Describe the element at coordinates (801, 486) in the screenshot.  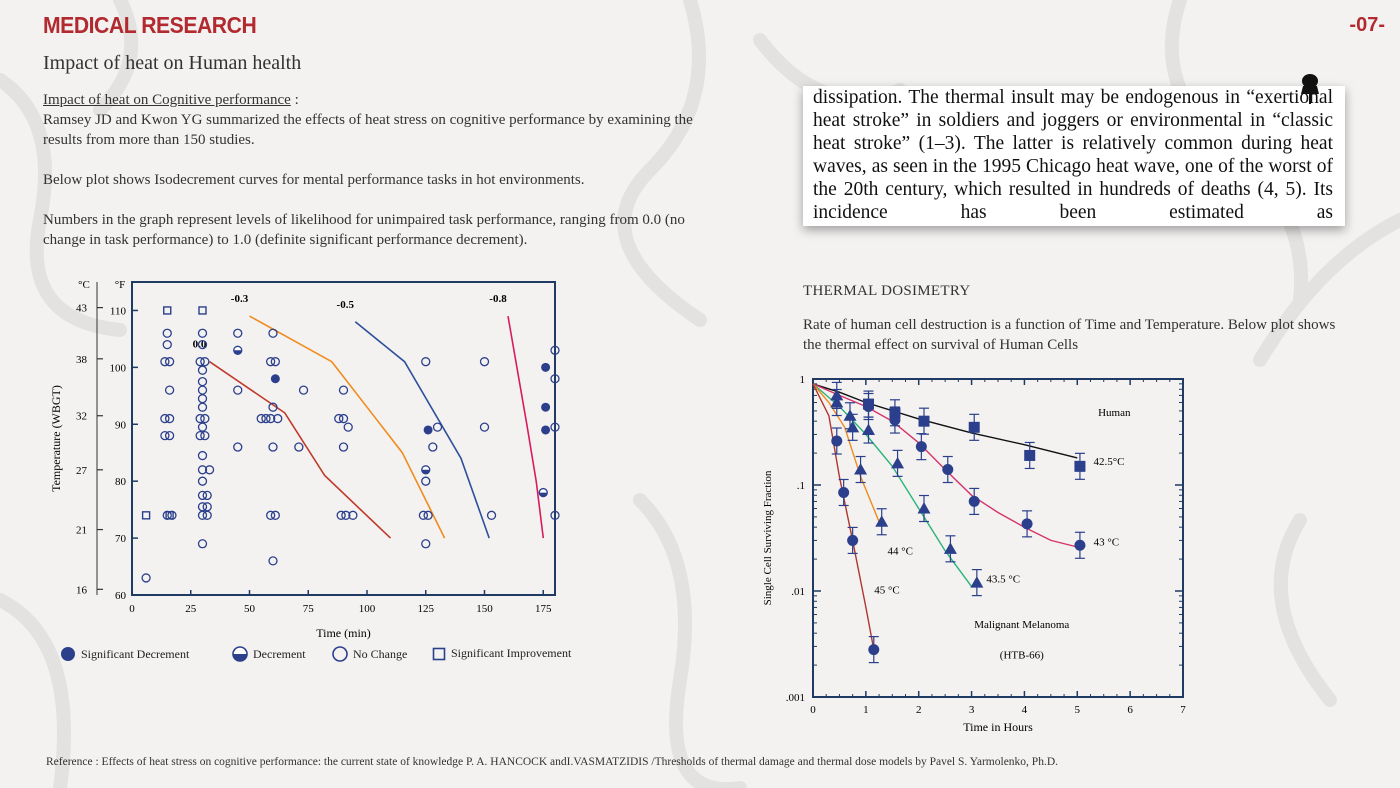
I see `y-tick-label: .1` at that location.